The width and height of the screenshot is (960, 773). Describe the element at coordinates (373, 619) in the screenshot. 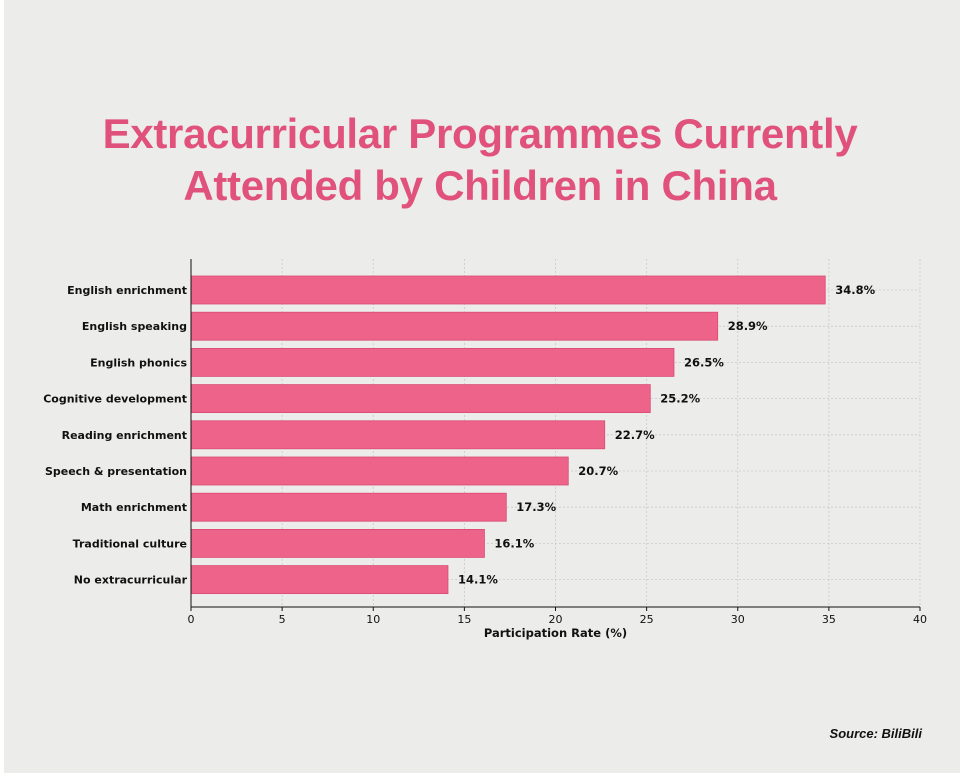

I see `x-tick-label: 10` at that location.